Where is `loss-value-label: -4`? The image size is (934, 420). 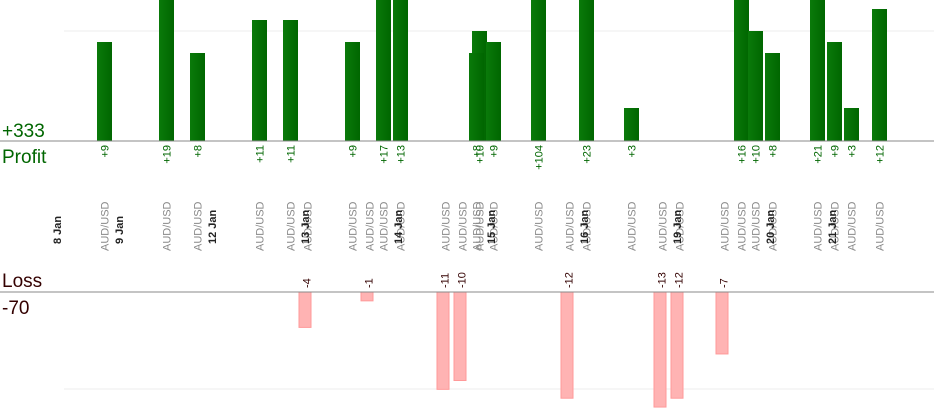
loss-value-label: -4 is located at coordinates (308, 283).